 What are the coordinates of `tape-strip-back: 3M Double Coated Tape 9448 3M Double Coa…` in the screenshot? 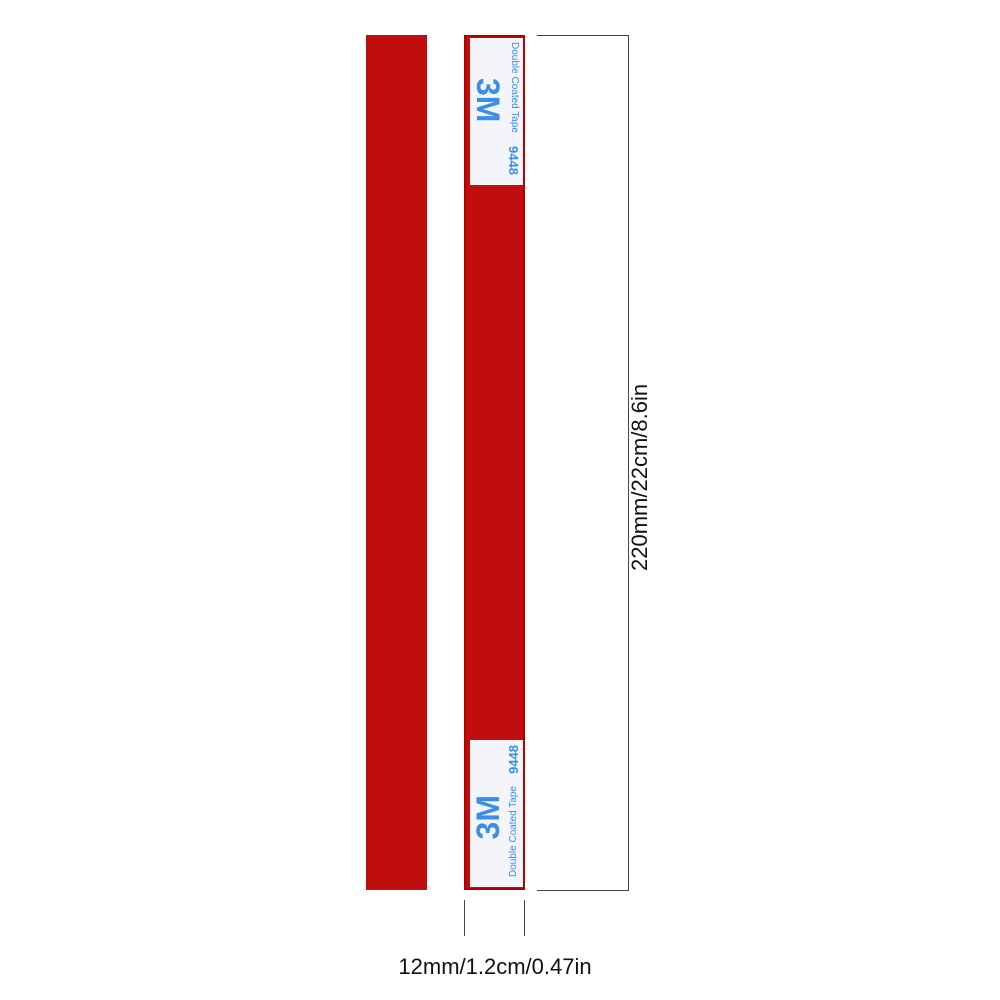 It's located at (494, 462).